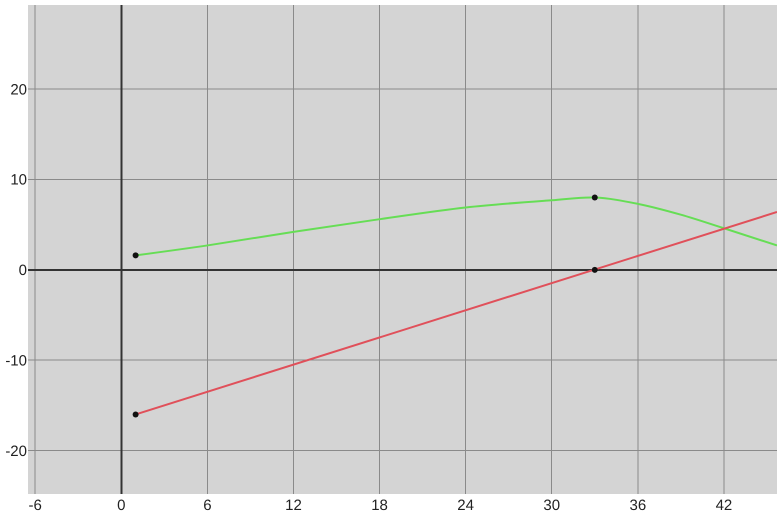  I want to click on x-tick-label: 36, so click(637, 505).